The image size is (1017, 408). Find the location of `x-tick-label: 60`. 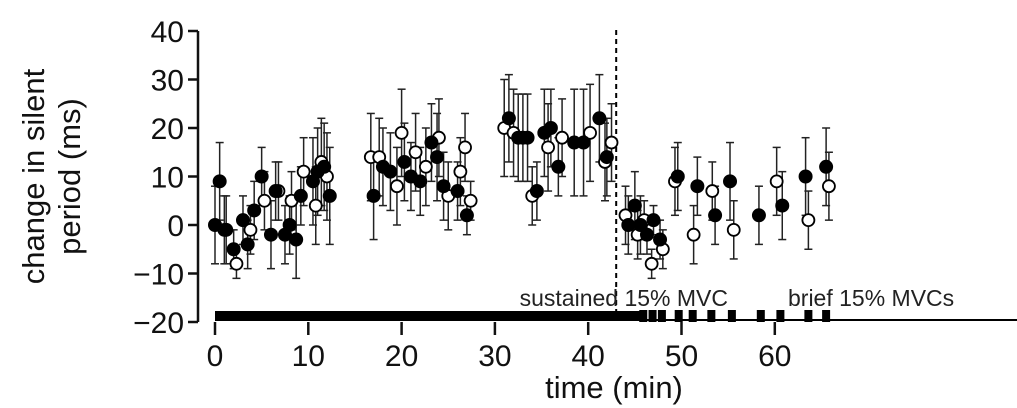

x-tick-label: 60 is located at coordinates (774, 356).